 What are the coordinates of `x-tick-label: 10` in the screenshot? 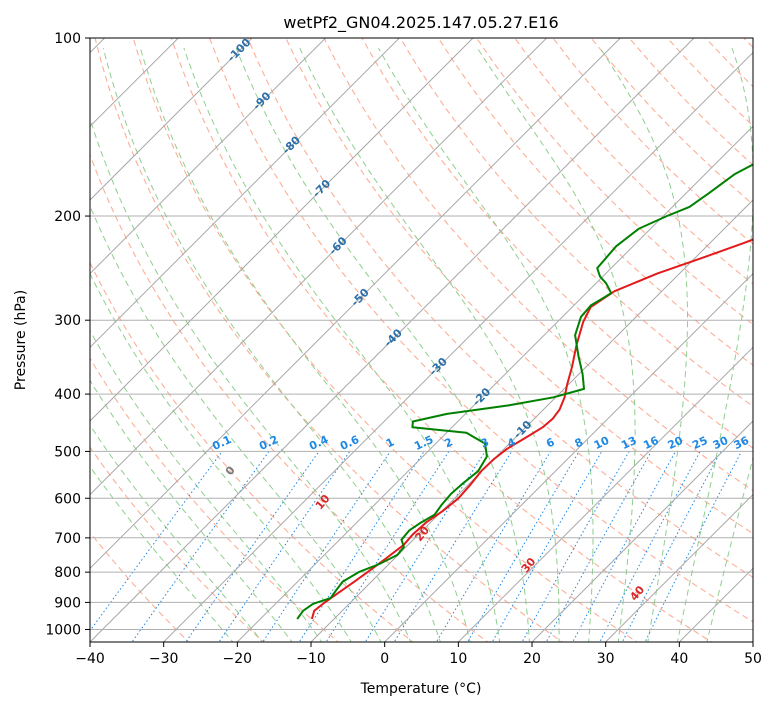 It's located at (458, 659).